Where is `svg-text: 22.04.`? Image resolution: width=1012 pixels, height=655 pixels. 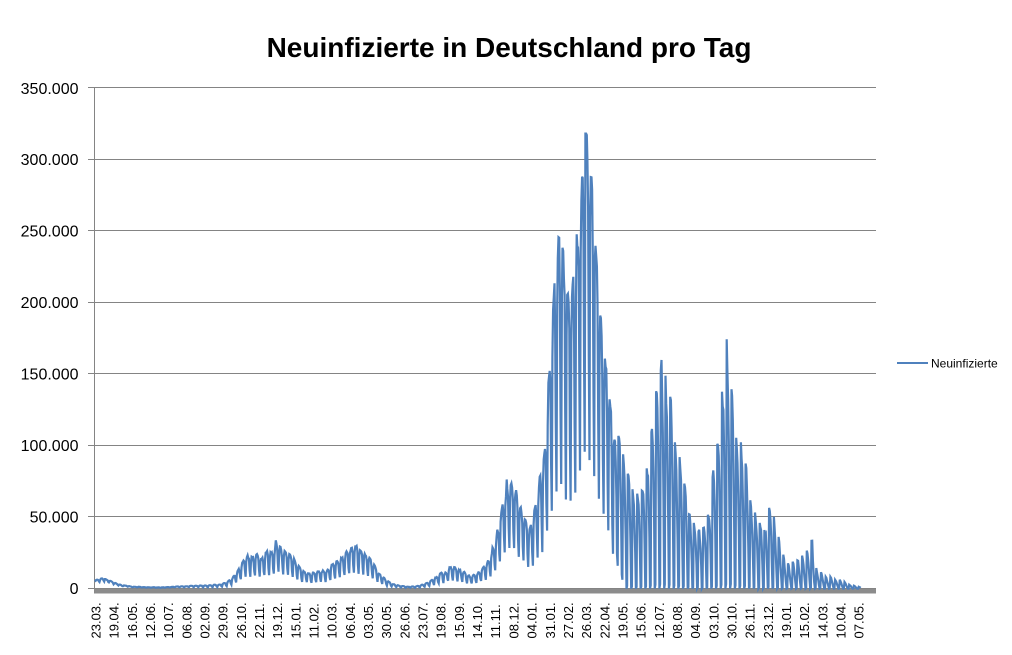 svg-text: 22.04. is located at coordinates (604, 620).